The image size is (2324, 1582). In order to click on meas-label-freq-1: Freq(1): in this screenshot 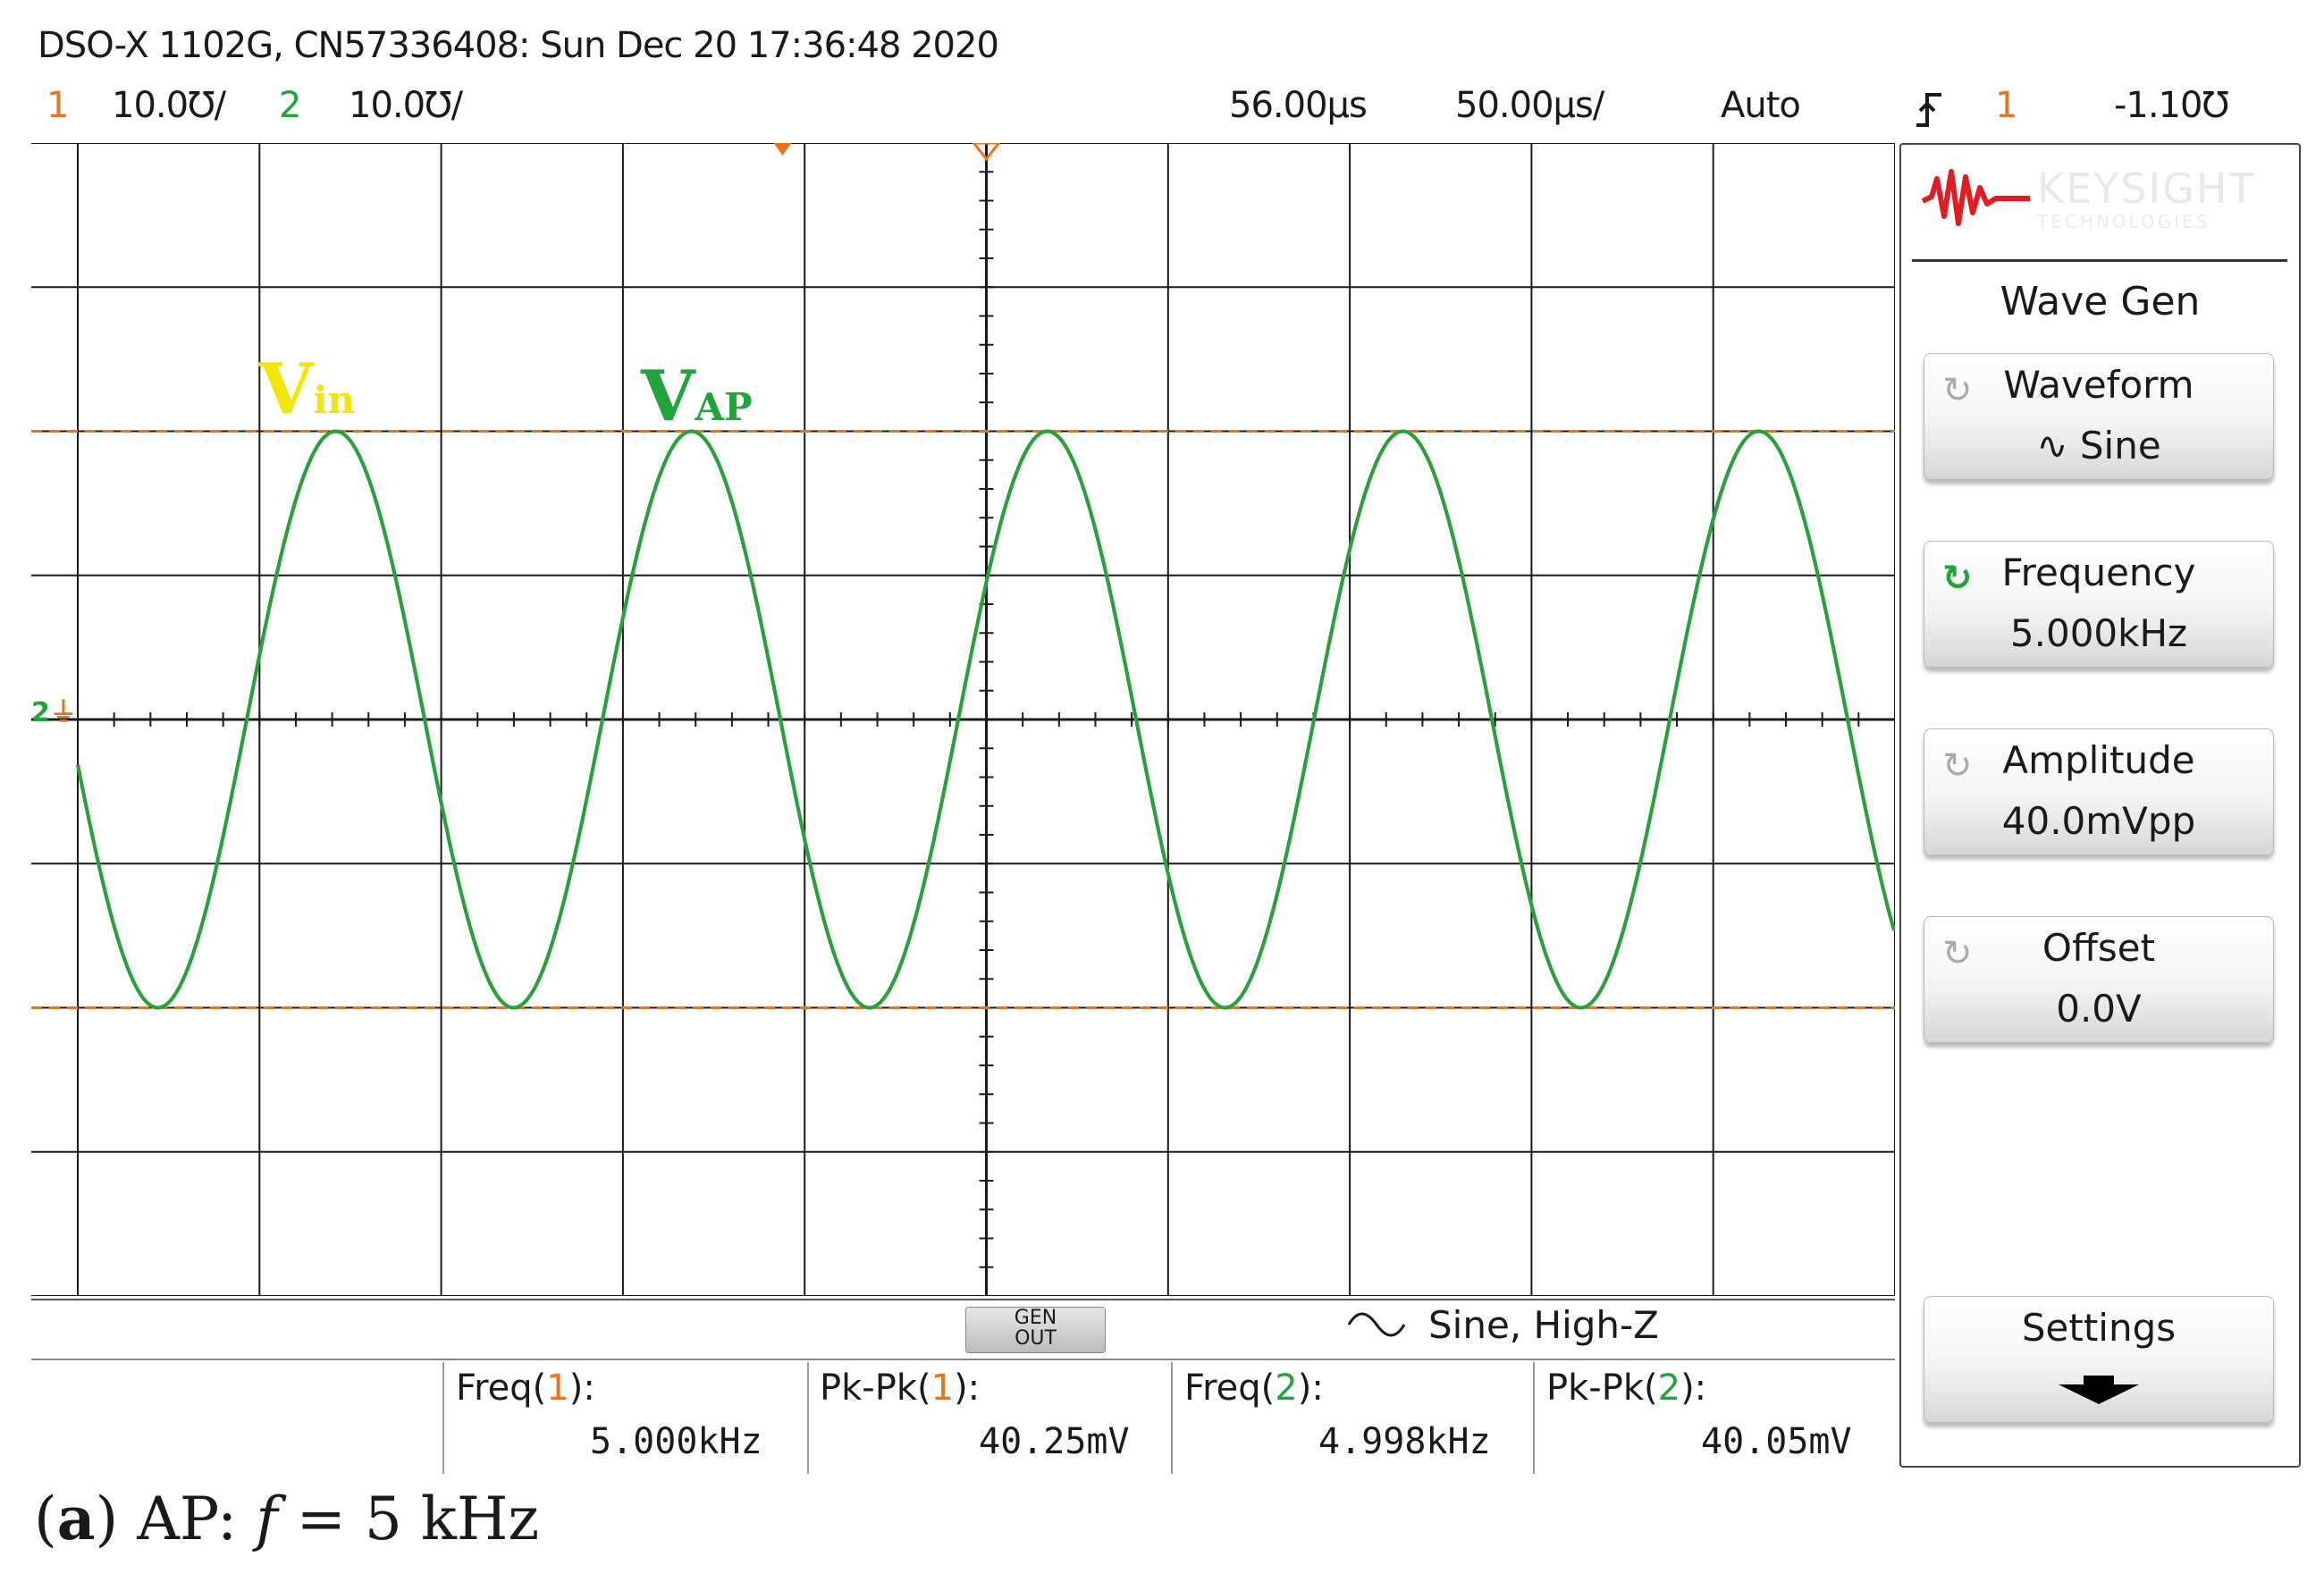, I will do `click(525, 1388)`.